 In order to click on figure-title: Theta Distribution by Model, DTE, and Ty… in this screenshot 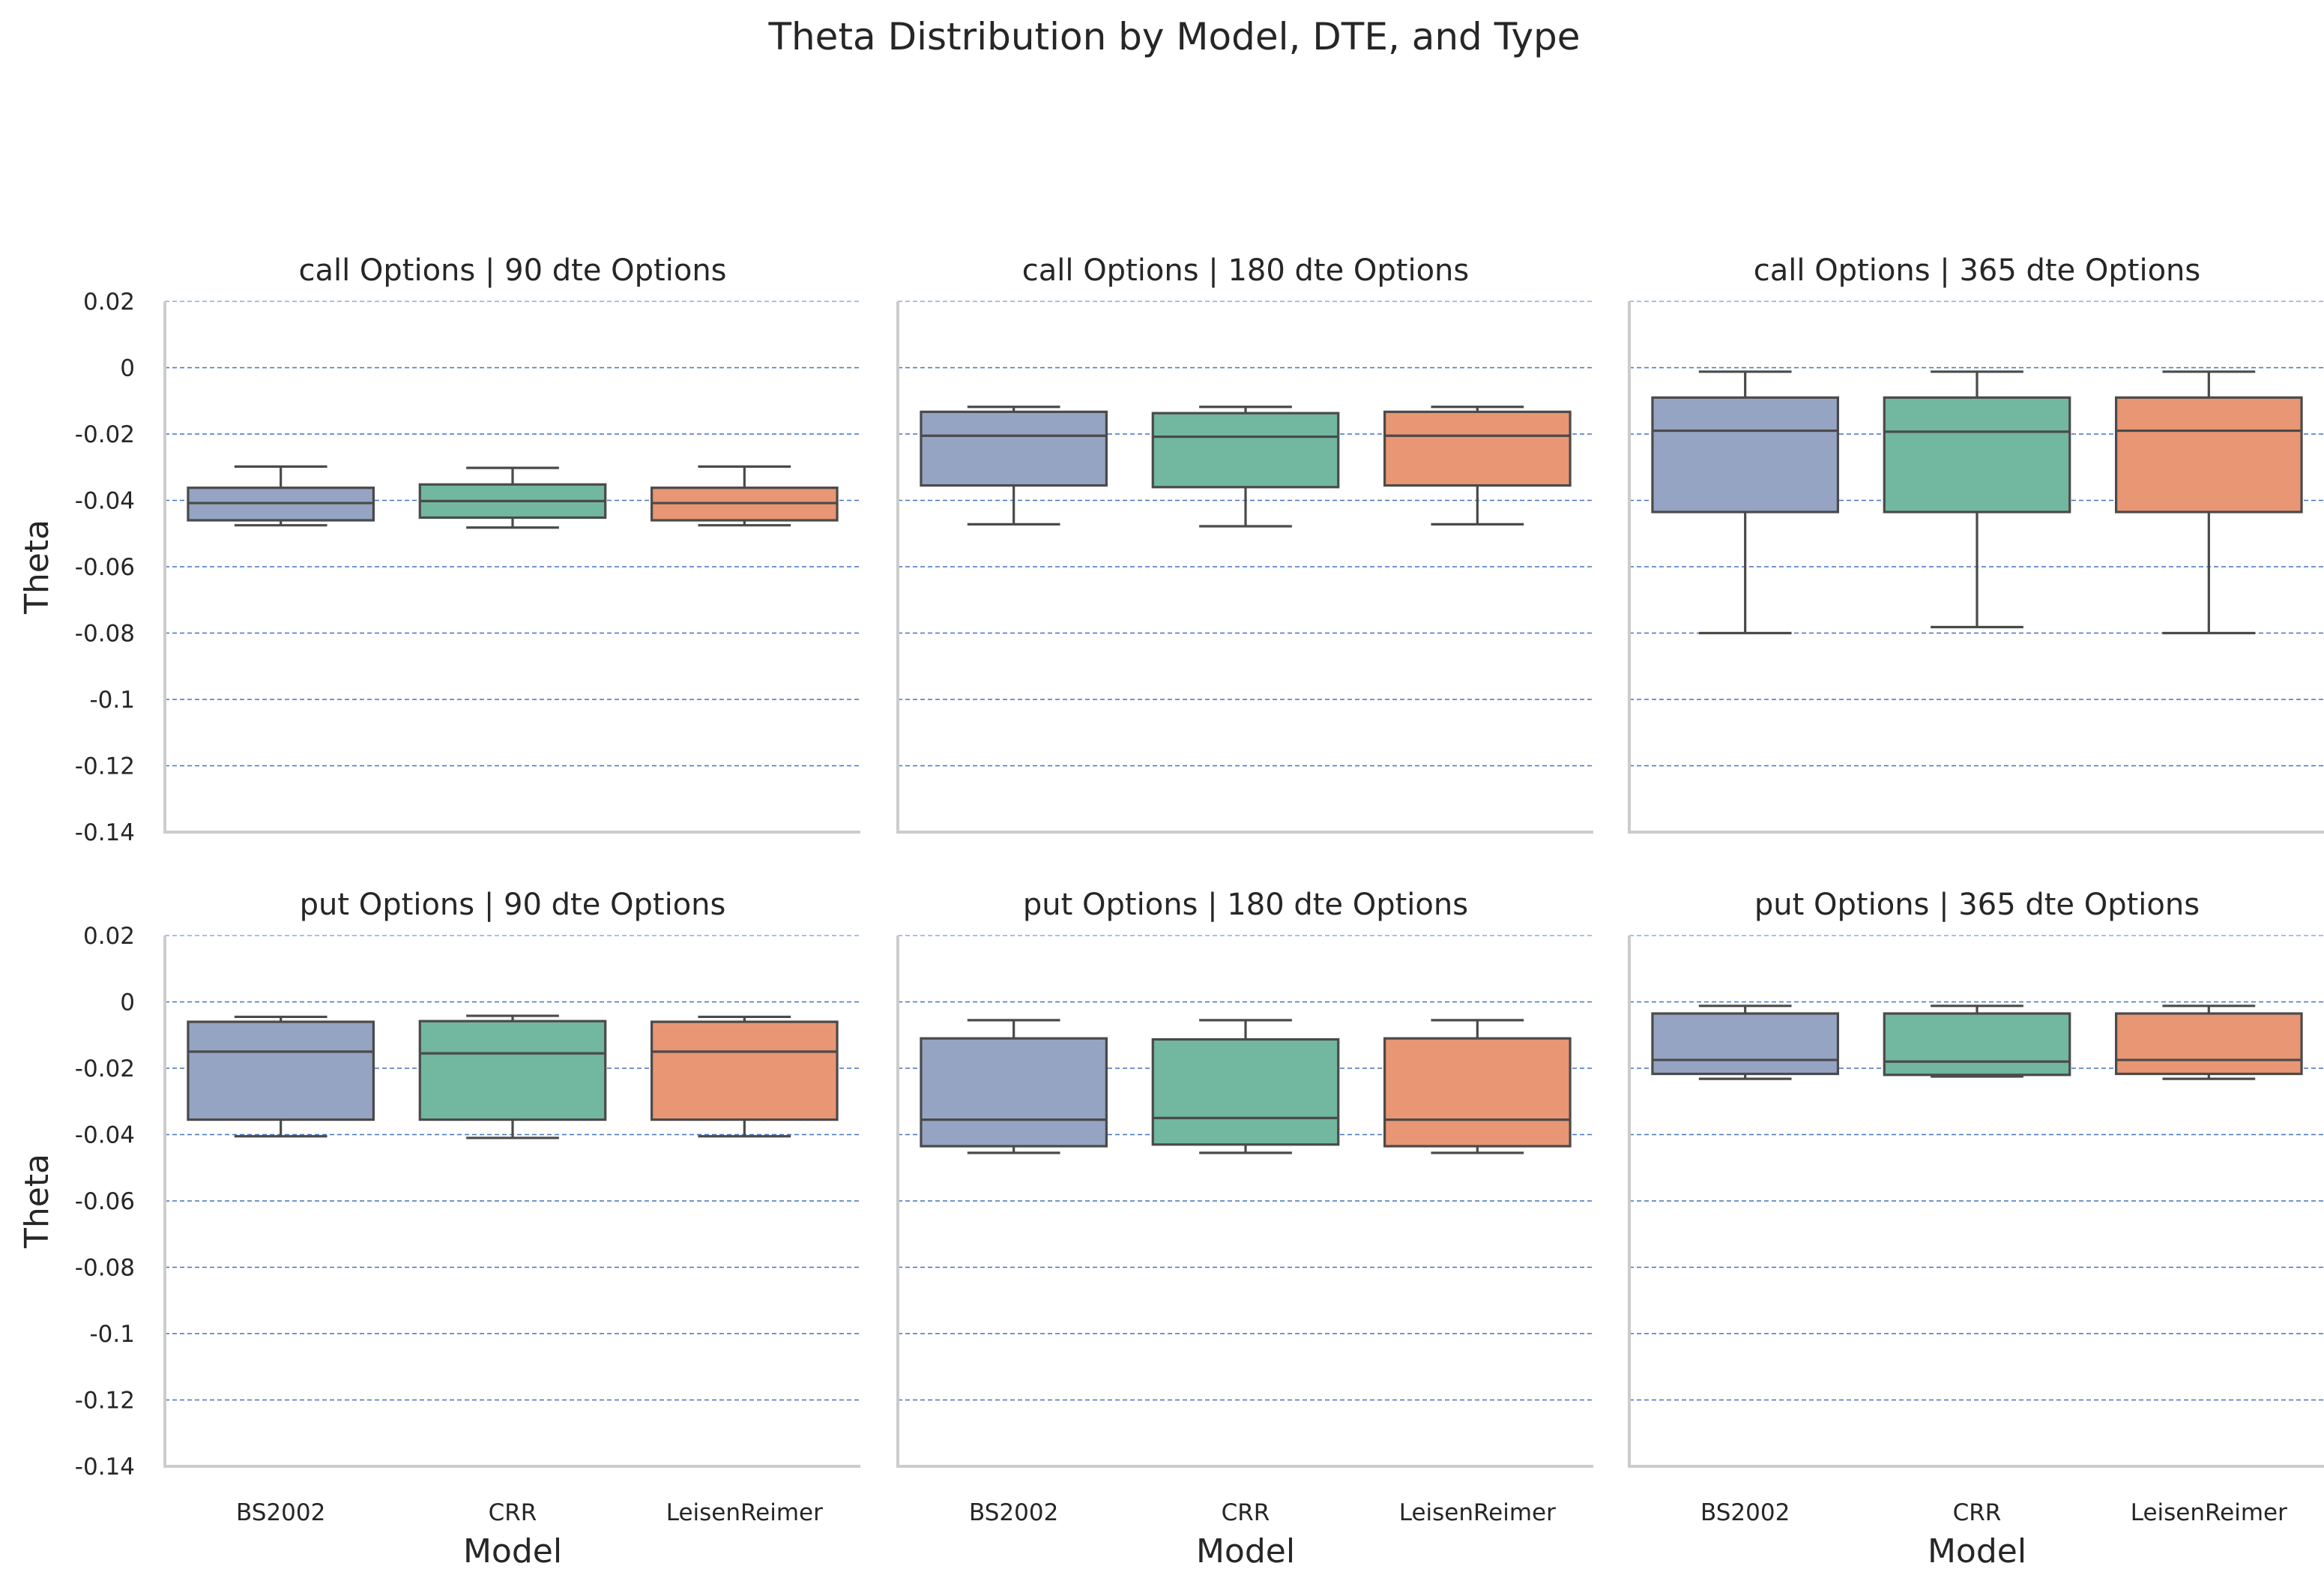, I will do `click(1173, 36)`.